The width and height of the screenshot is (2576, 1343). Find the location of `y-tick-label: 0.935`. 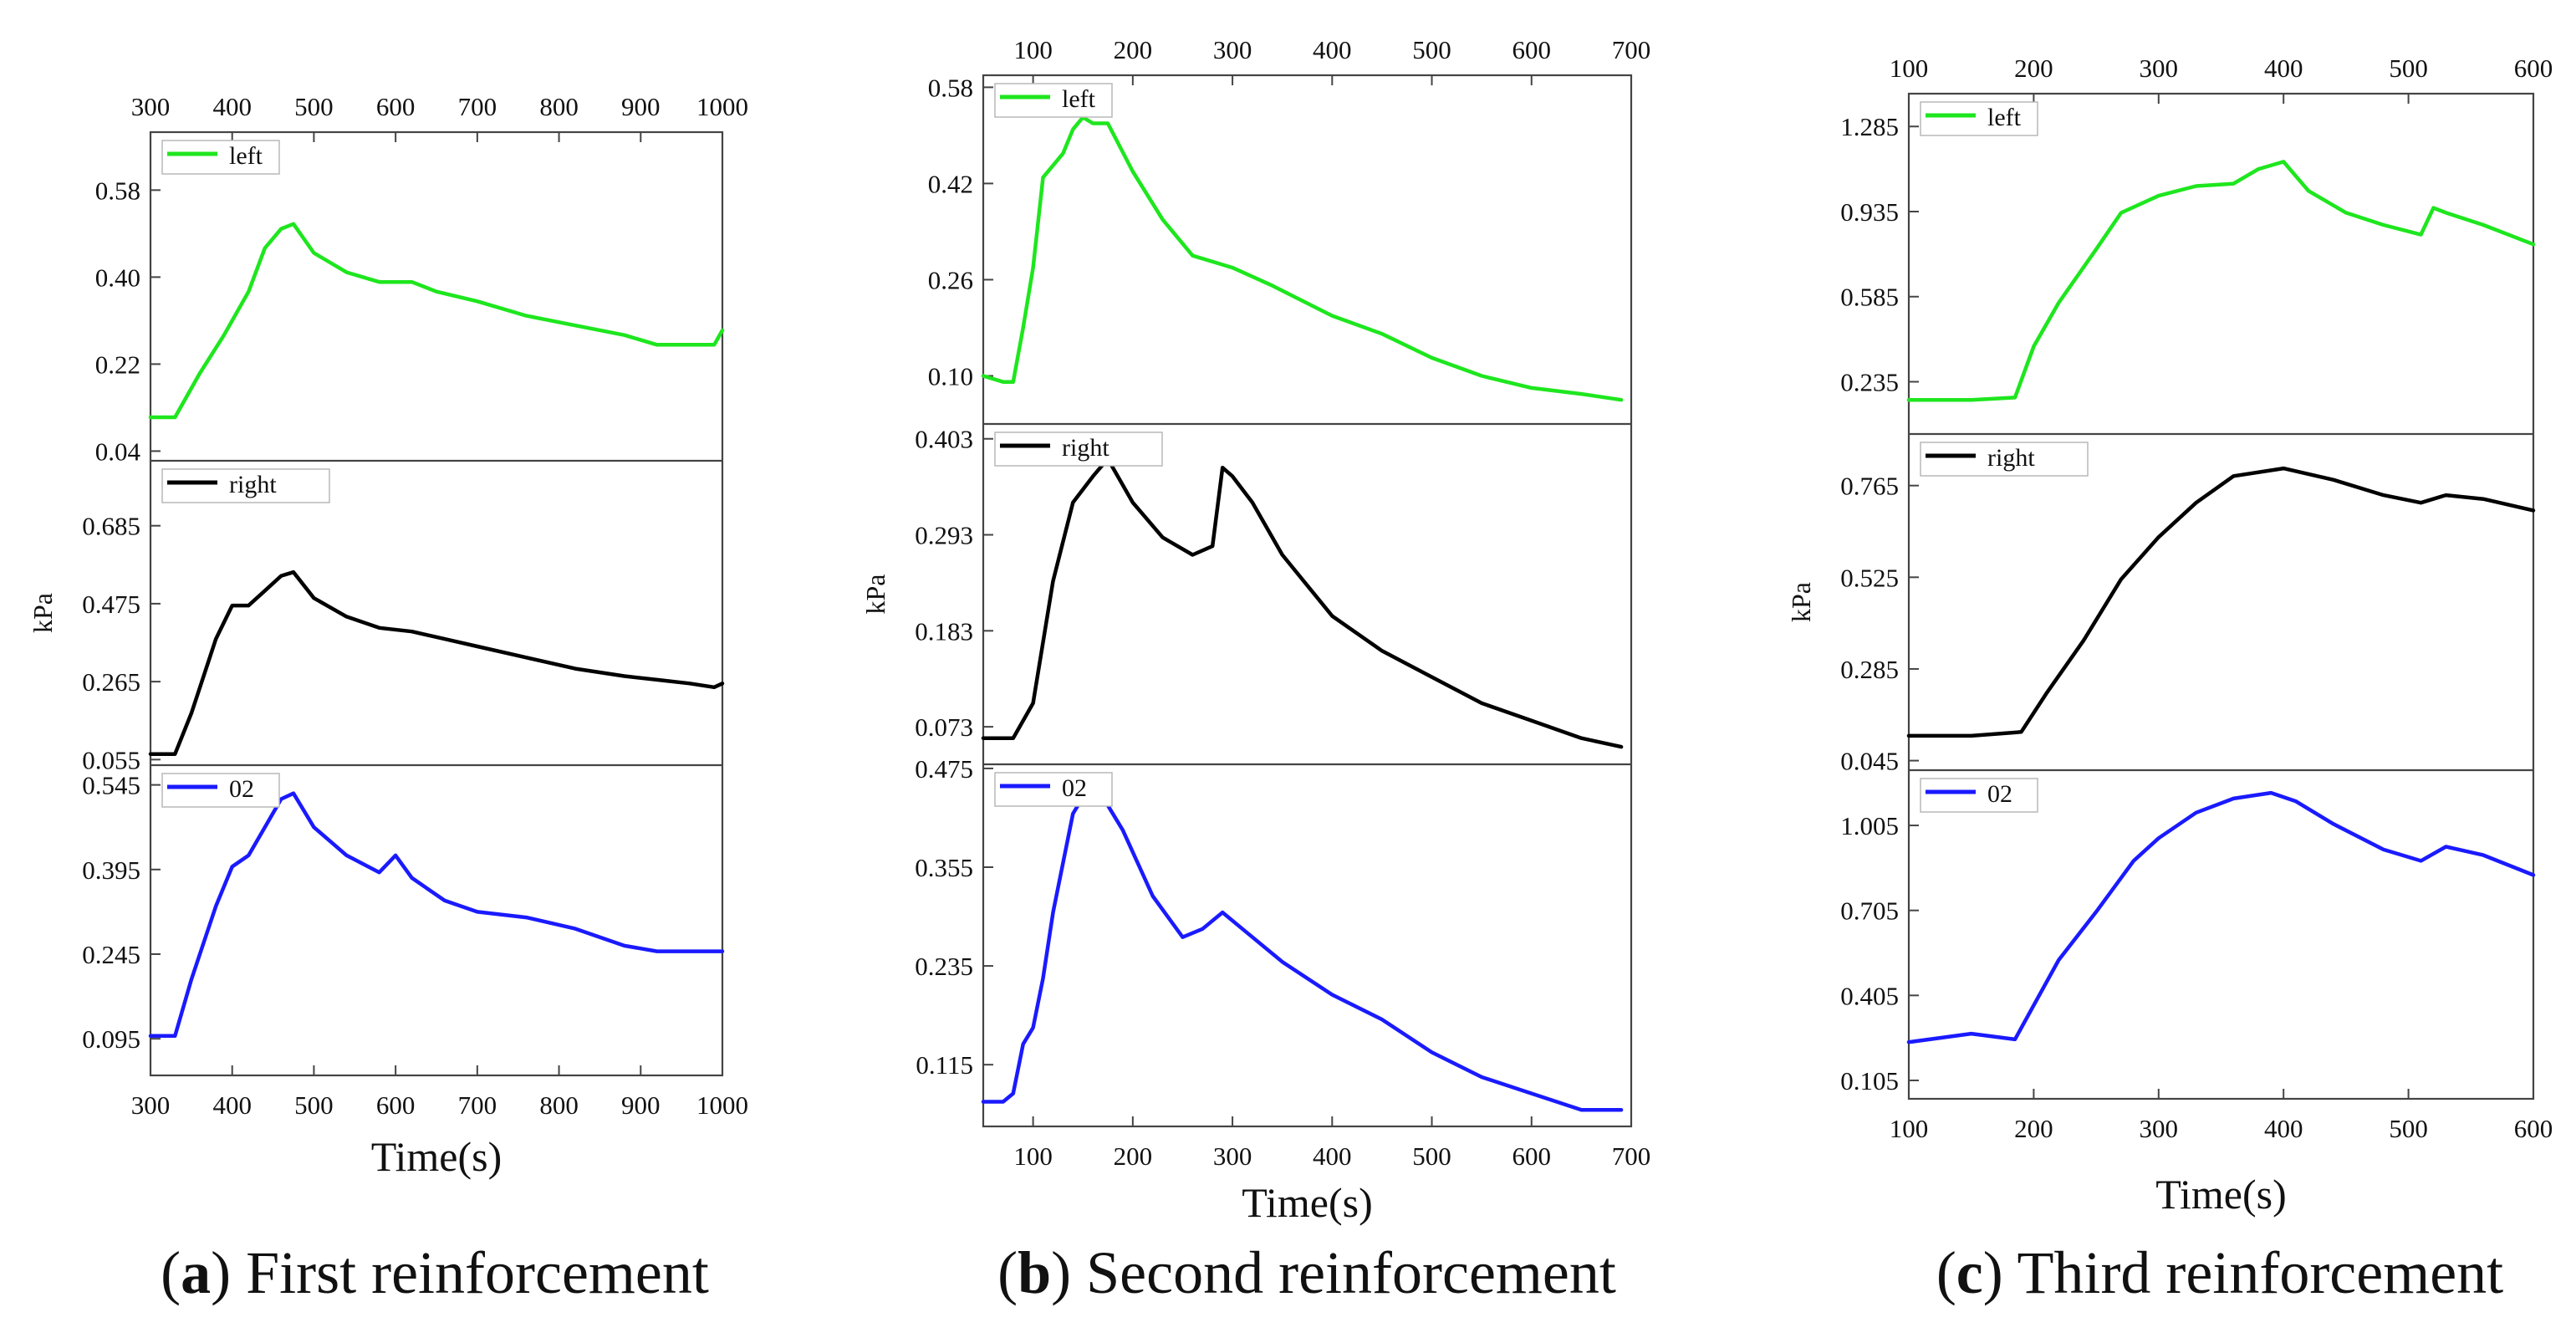

y-tick-label: 0.935 is located at coordinates (1870, 212).